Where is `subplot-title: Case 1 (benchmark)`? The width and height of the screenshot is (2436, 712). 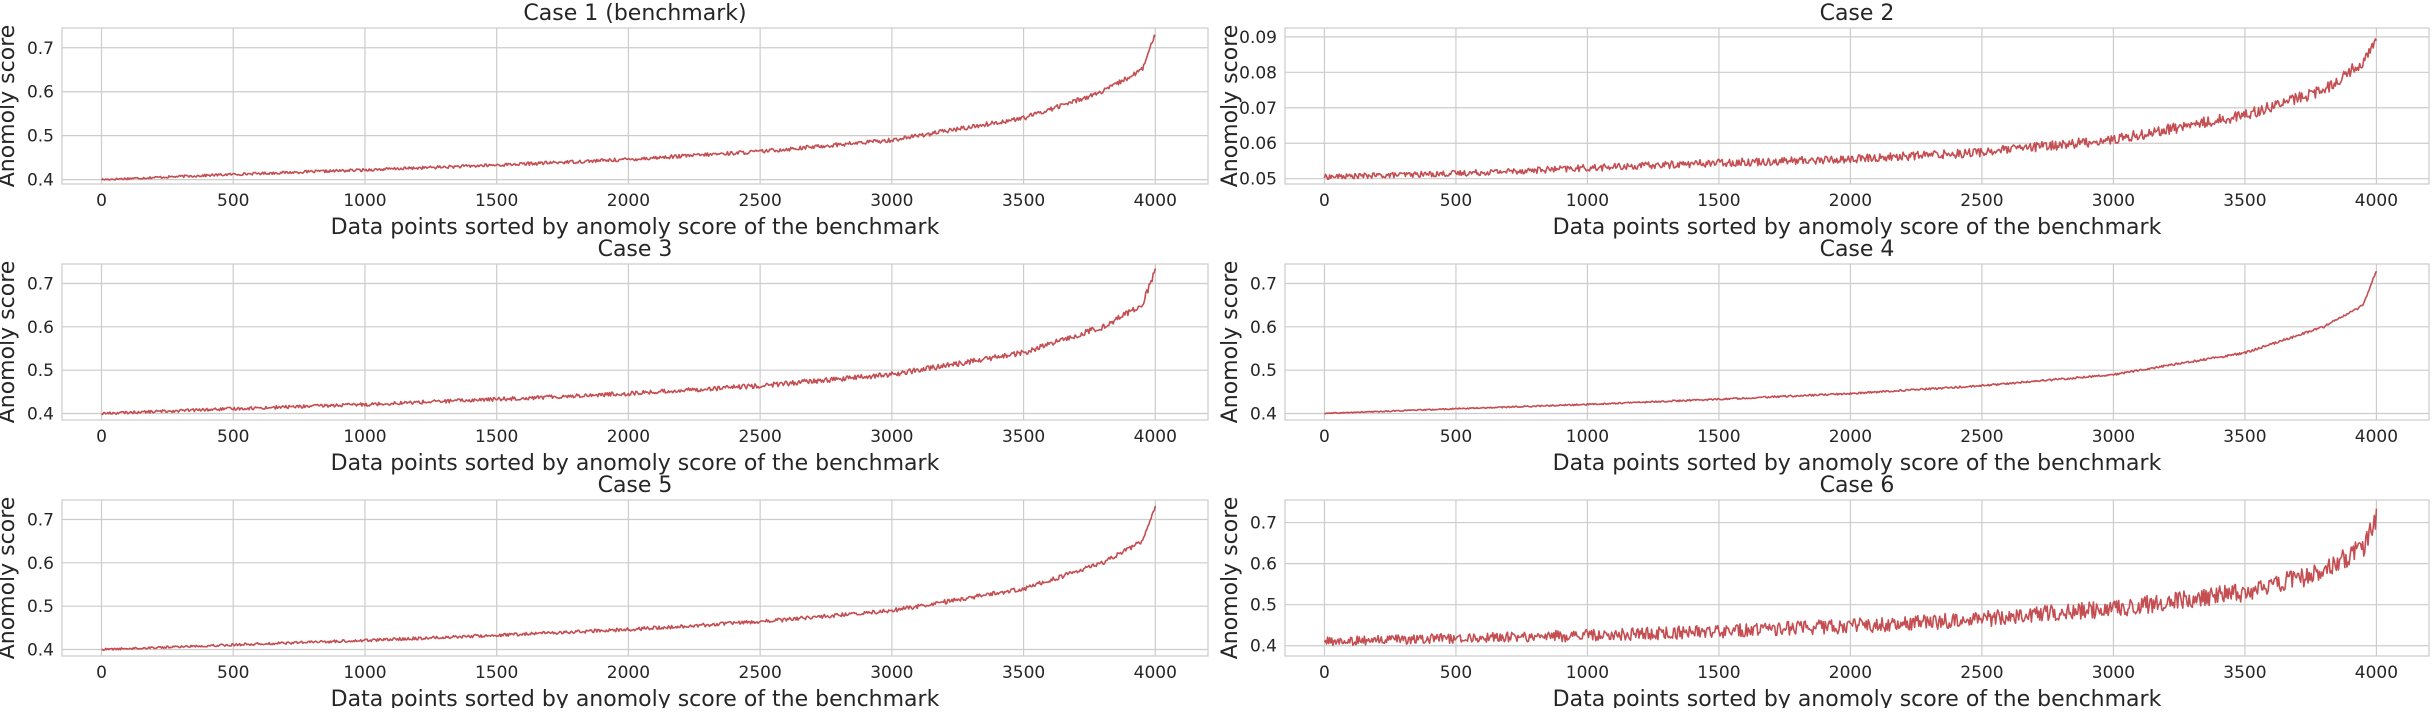
subplot-title: Case 1 (benchmark) is located at coordinates (634, 13).